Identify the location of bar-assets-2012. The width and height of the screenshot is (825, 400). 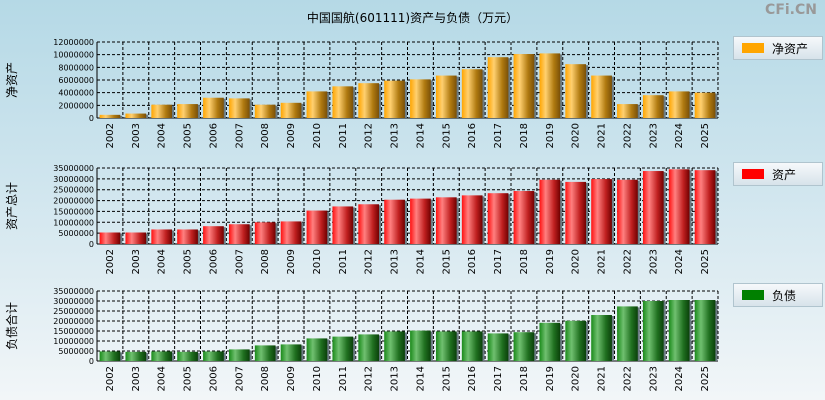
(369, 224).